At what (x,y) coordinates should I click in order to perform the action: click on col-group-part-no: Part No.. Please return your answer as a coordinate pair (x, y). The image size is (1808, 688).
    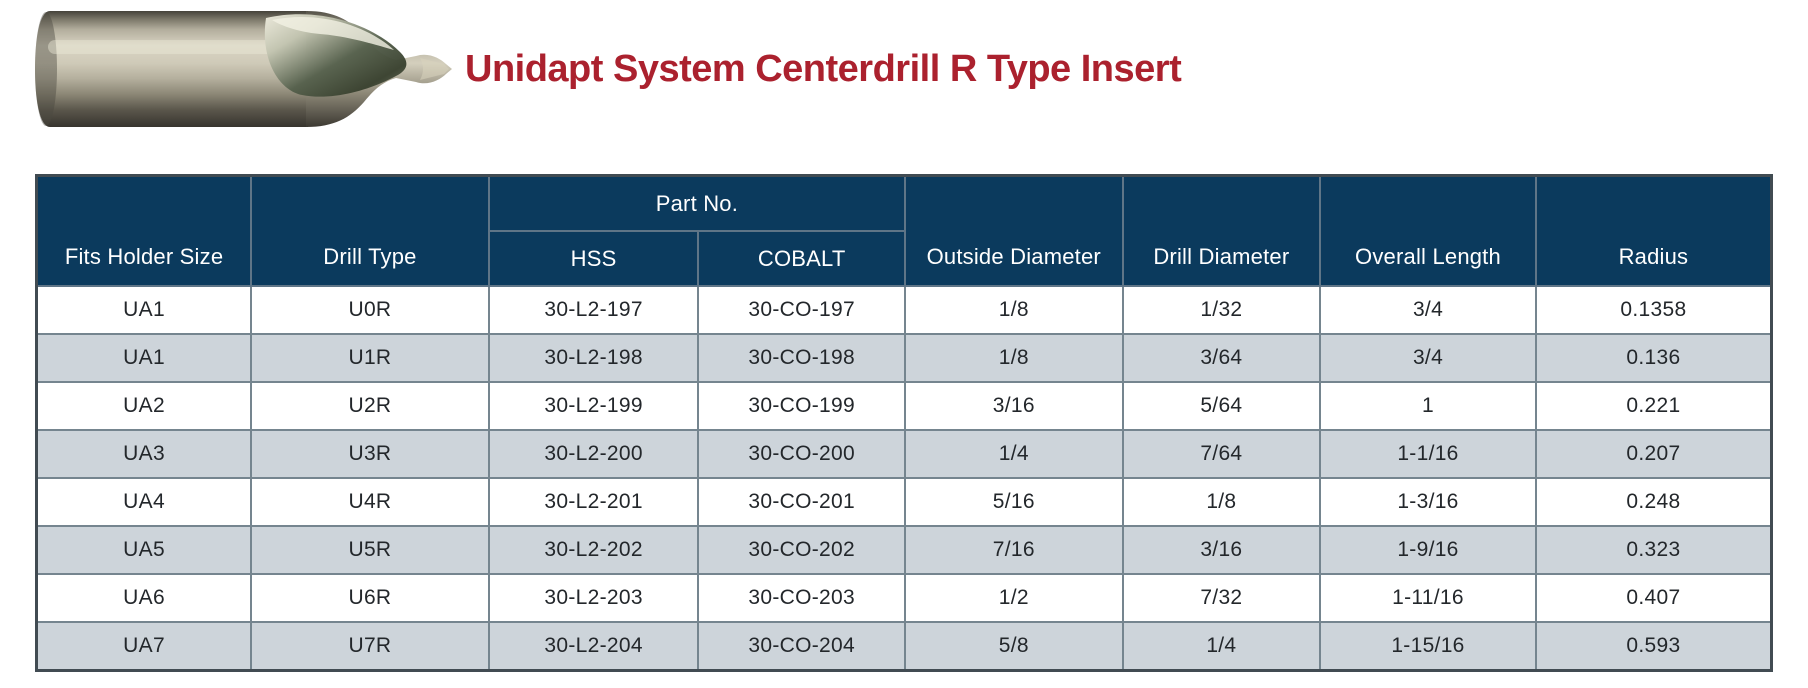
    Looking at the image, I should click on (697, 203).